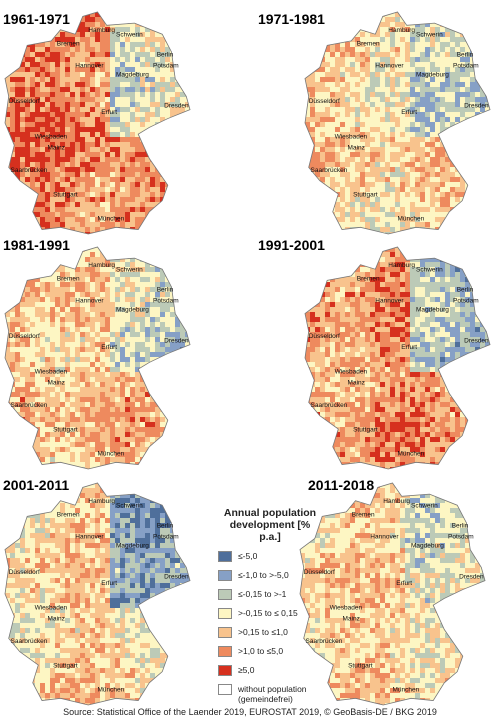  What do you see at coordinates (165, 54) in the screenshot?
I see `city-label: Berlin` at bounding box center [165, 54].